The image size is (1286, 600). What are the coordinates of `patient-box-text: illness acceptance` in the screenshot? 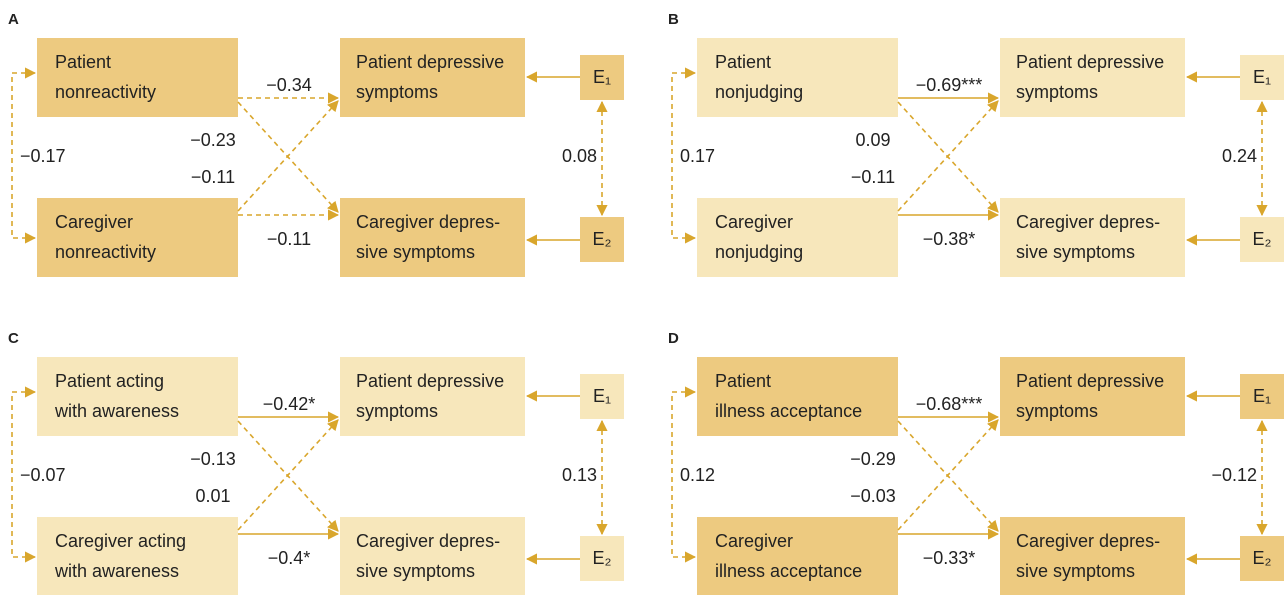 It's located at (788, 411).